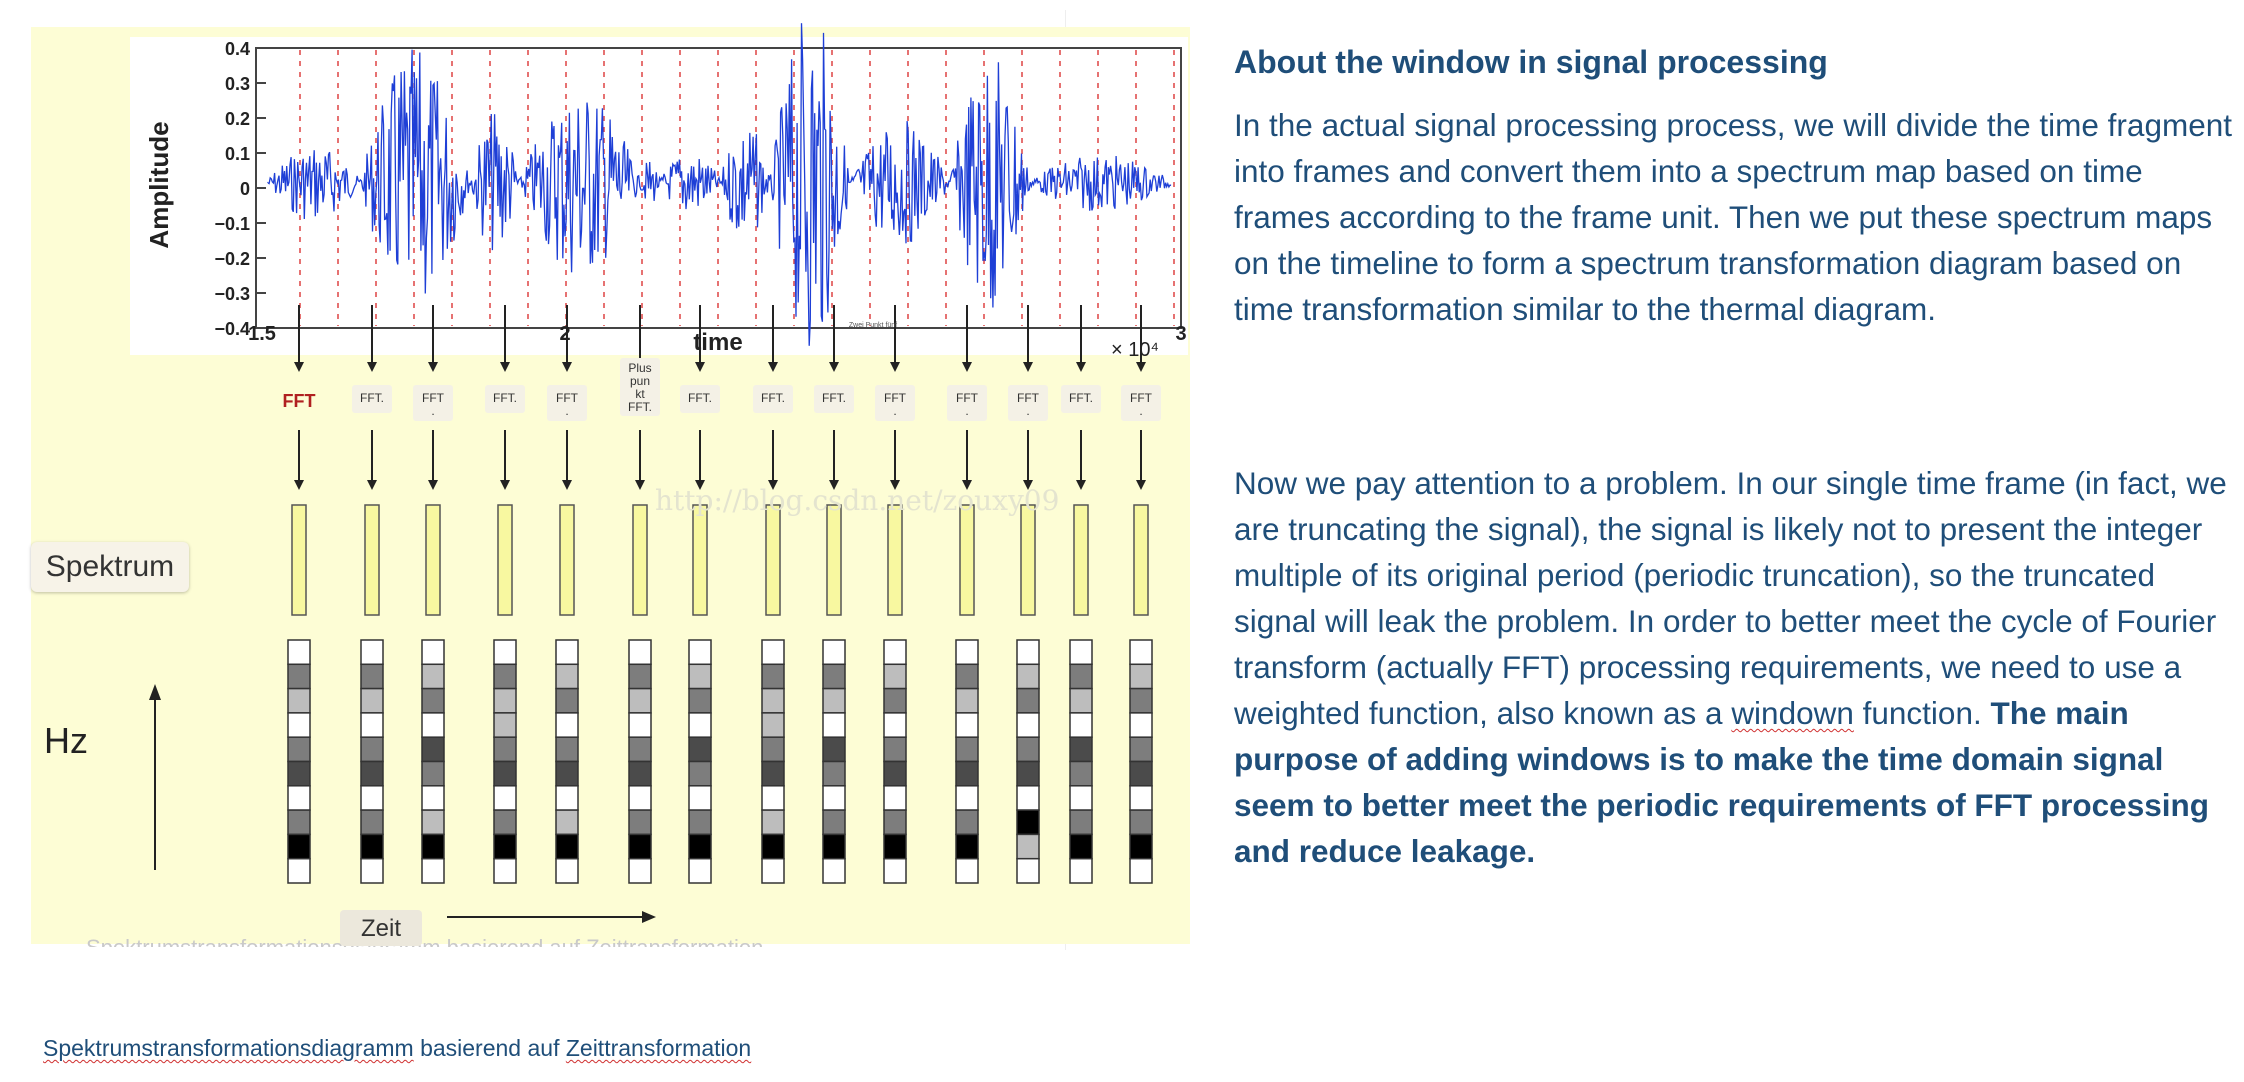 The height and width of the screenshot is (1082, 2244). What do you see at coordinates (873, 325) in the screenshot?
I see `small-note: Zwei Punkt fünf` at bounding box center [873, 325].